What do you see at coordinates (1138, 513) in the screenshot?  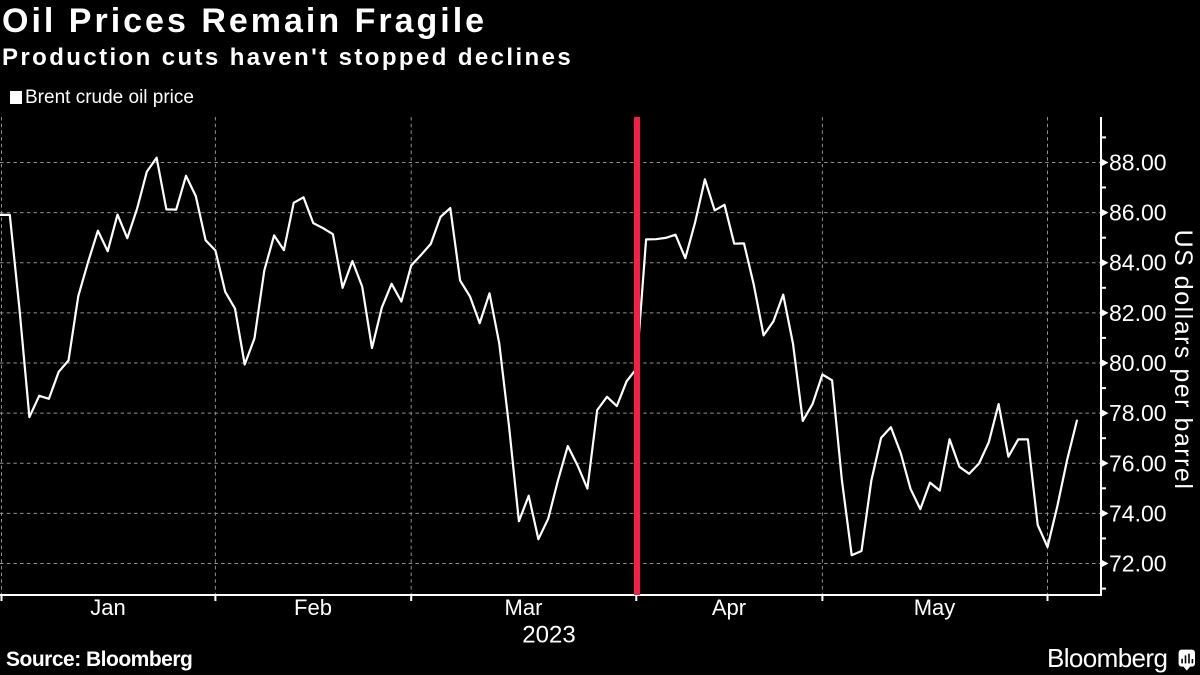 I see `svg-text: 74.00` at bounding box center [1138, 513].